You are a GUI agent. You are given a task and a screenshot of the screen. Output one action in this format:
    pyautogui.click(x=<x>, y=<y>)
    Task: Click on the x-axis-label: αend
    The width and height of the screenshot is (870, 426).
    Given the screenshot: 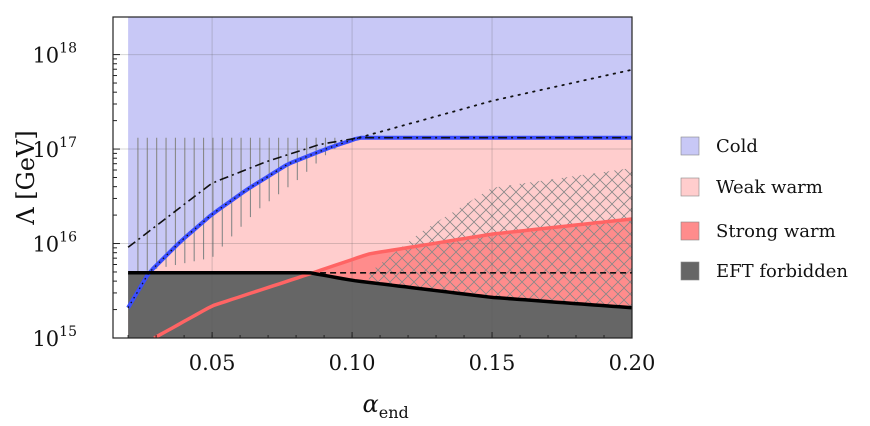 What is the action you would take?
    pyautogui.click(x=386, y=406)
    